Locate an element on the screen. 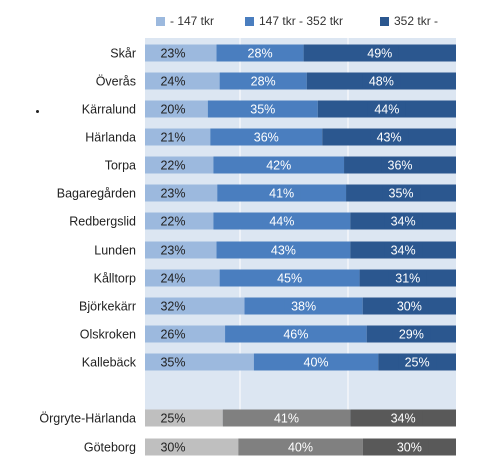 The image size is (480, 472). legend-swatch-low is located at coordinates (160, 21).